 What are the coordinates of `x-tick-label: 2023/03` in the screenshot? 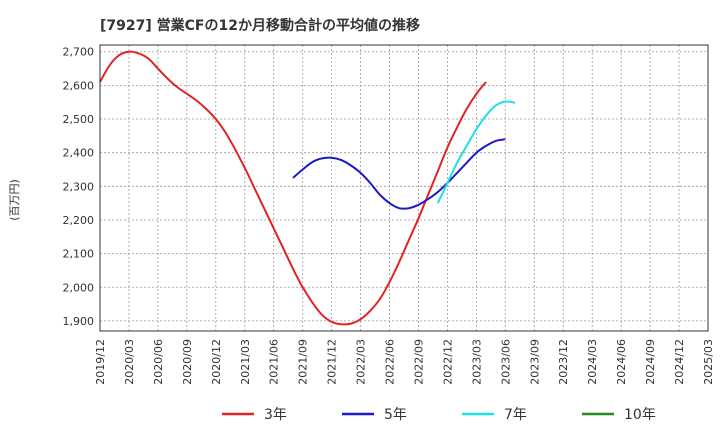 It's located at (476, 362).